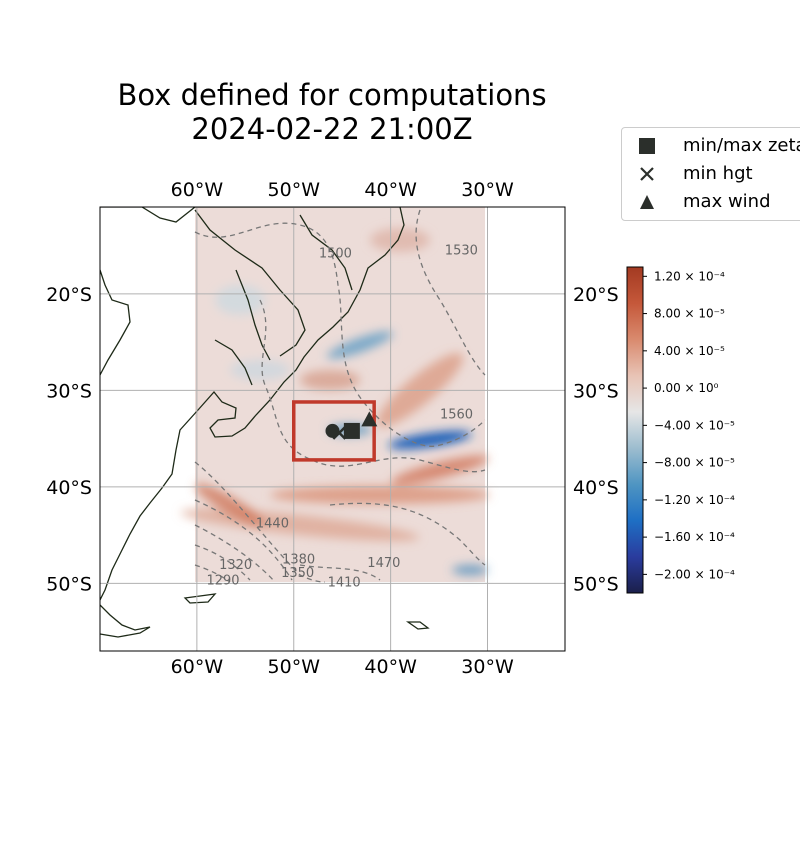 The height and width of the screenshot is (850, 800). What do you see at coordinates (635, 430) in the screenshot?
I see `colorbar` at bounding box center [635, 430].